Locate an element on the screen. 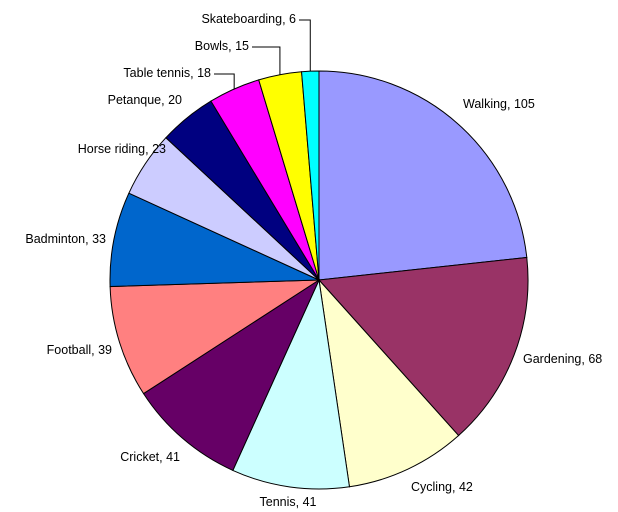  slice-label: Bowls, 15 is located at coordinates (222, 46).